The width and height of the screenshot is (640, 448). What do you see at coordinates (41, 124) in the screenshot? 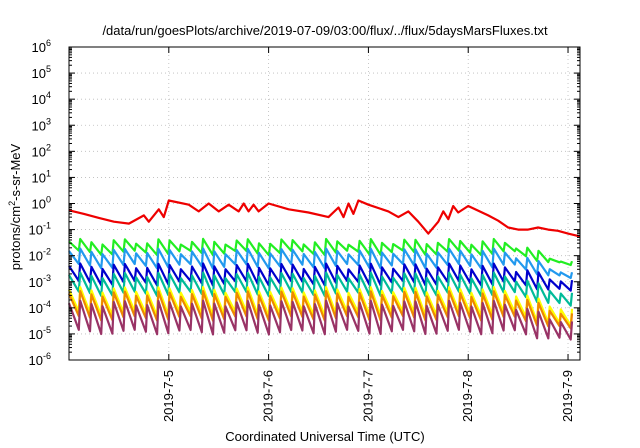
I see `y-tick-label: 10³` at bounding box center [41, 124].